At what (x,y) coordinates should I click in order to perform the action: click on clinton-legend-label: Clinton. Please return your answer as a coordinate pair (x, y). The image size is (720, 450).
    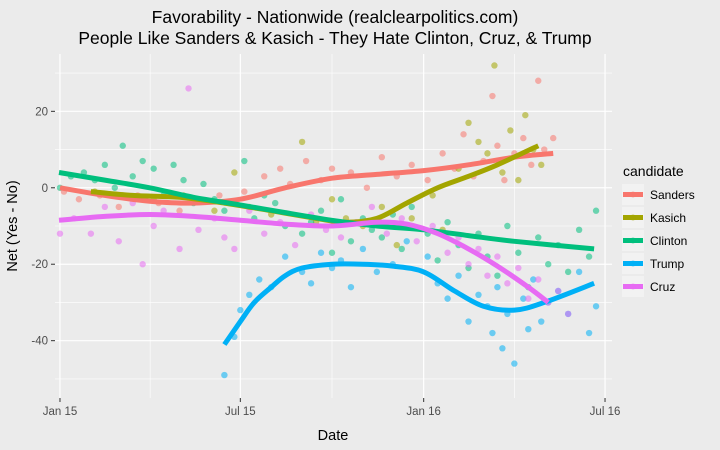
    Looking at the image, I should click on (668, 241).